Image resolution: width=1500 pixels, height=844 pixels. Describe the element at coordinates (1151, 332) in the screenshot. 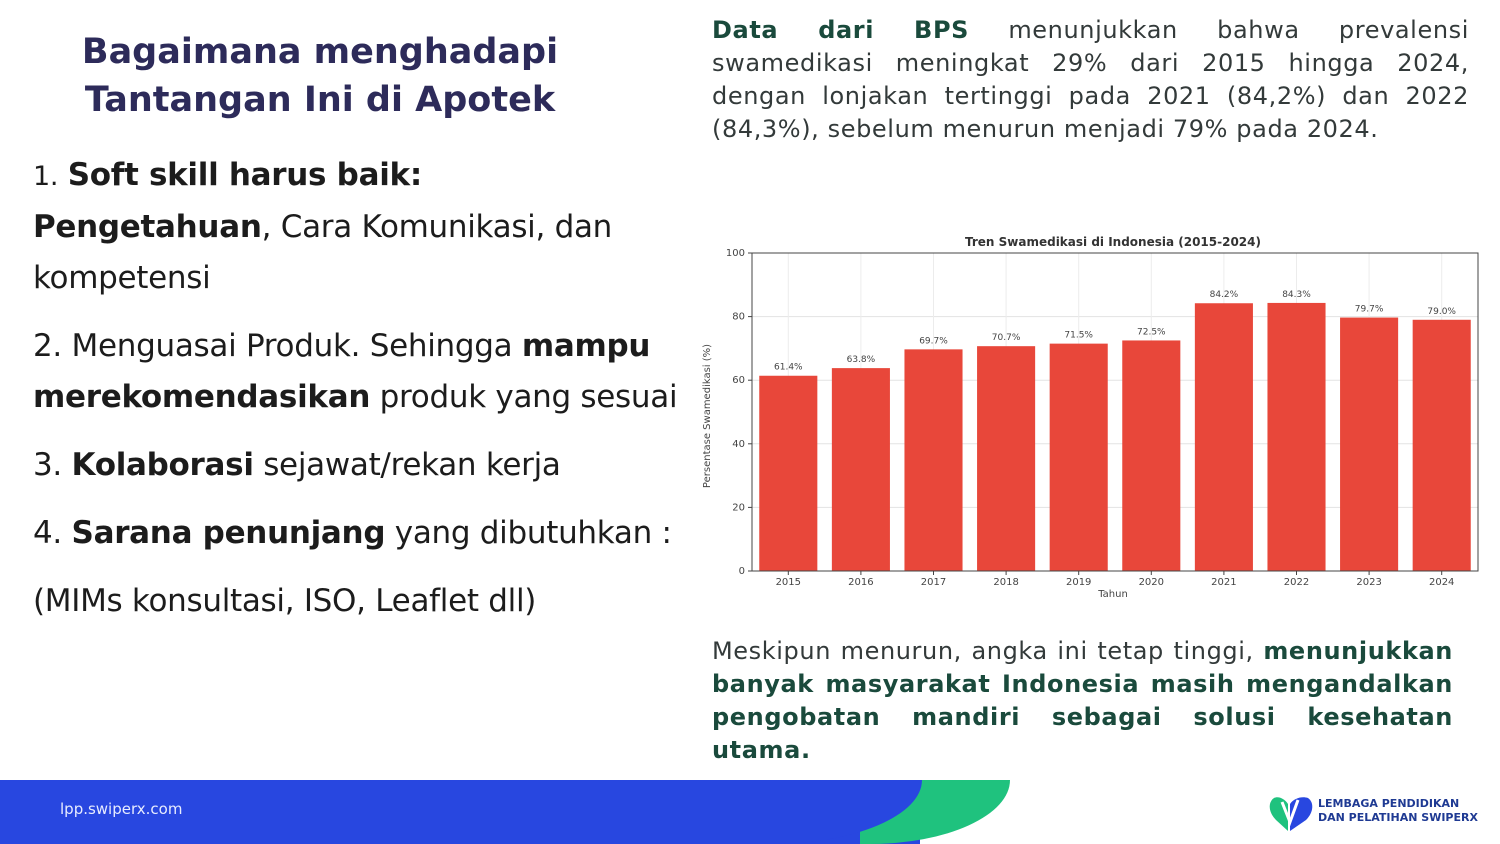

I see `data-label: 72.5%` at that location.